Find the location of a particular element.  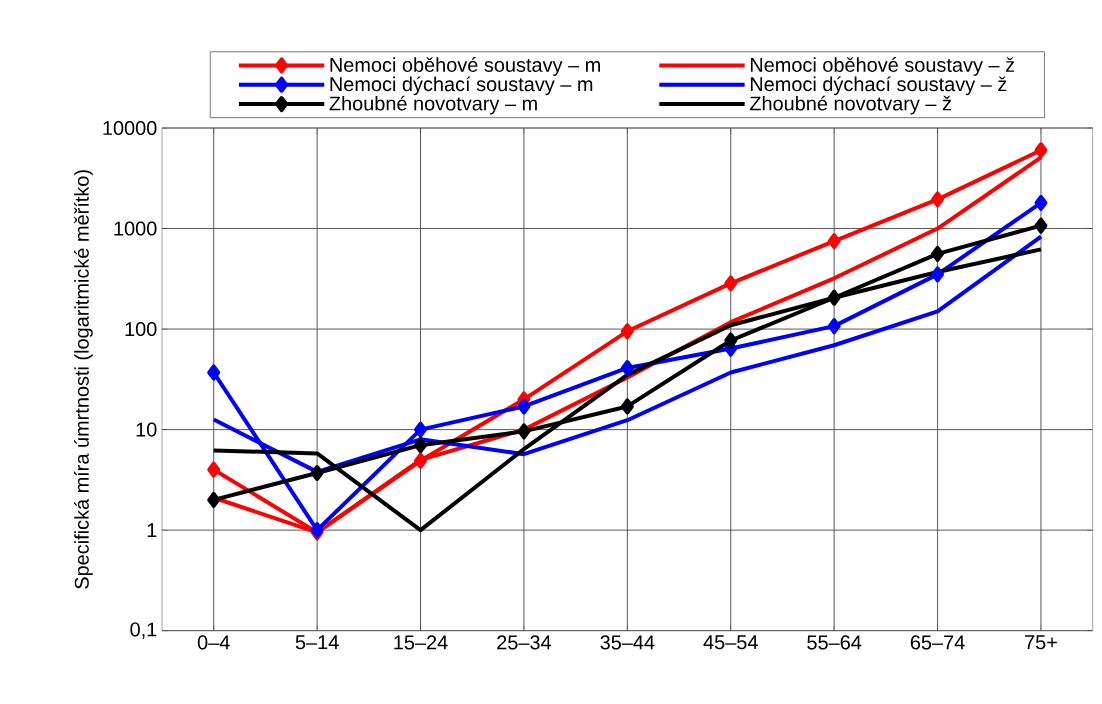

legend-label: Nemoci oběhové soustavy – ž is located at coordinates (882, 66).